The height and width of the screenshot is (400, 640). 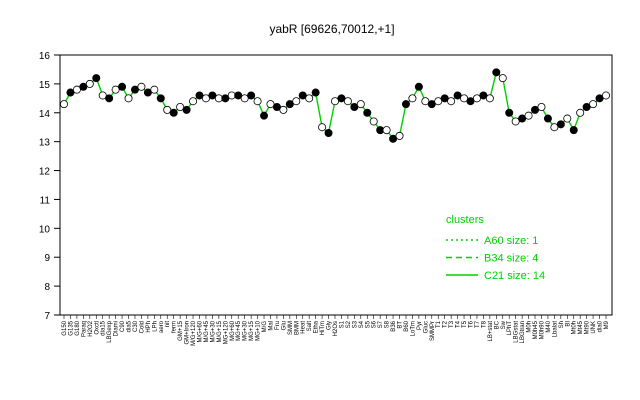 I want to click on x-tick-label: Heat, so click(x=304, y=327).